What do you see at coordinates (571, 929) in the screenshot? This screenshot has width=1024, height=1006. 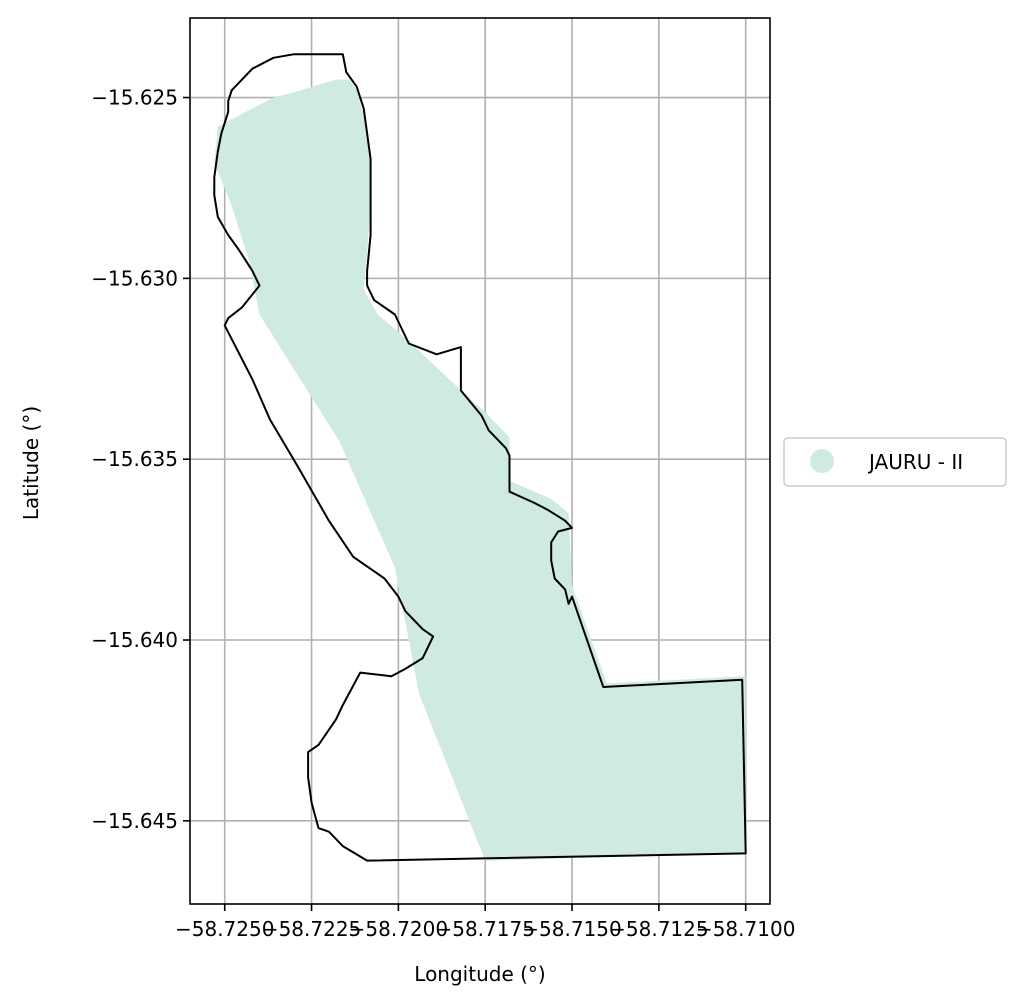 I see `x-tick-label-4: −58.7150` at bounding box center [571, 929].